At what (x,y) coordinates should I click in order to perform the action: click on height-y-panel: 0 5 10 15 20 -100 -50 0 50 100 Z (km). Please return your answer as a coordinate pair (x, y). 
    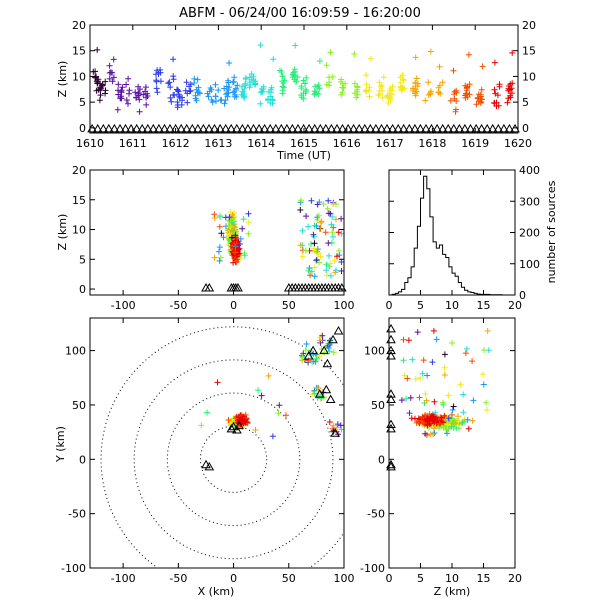
    Looking at the image, I should click on (441, 457).